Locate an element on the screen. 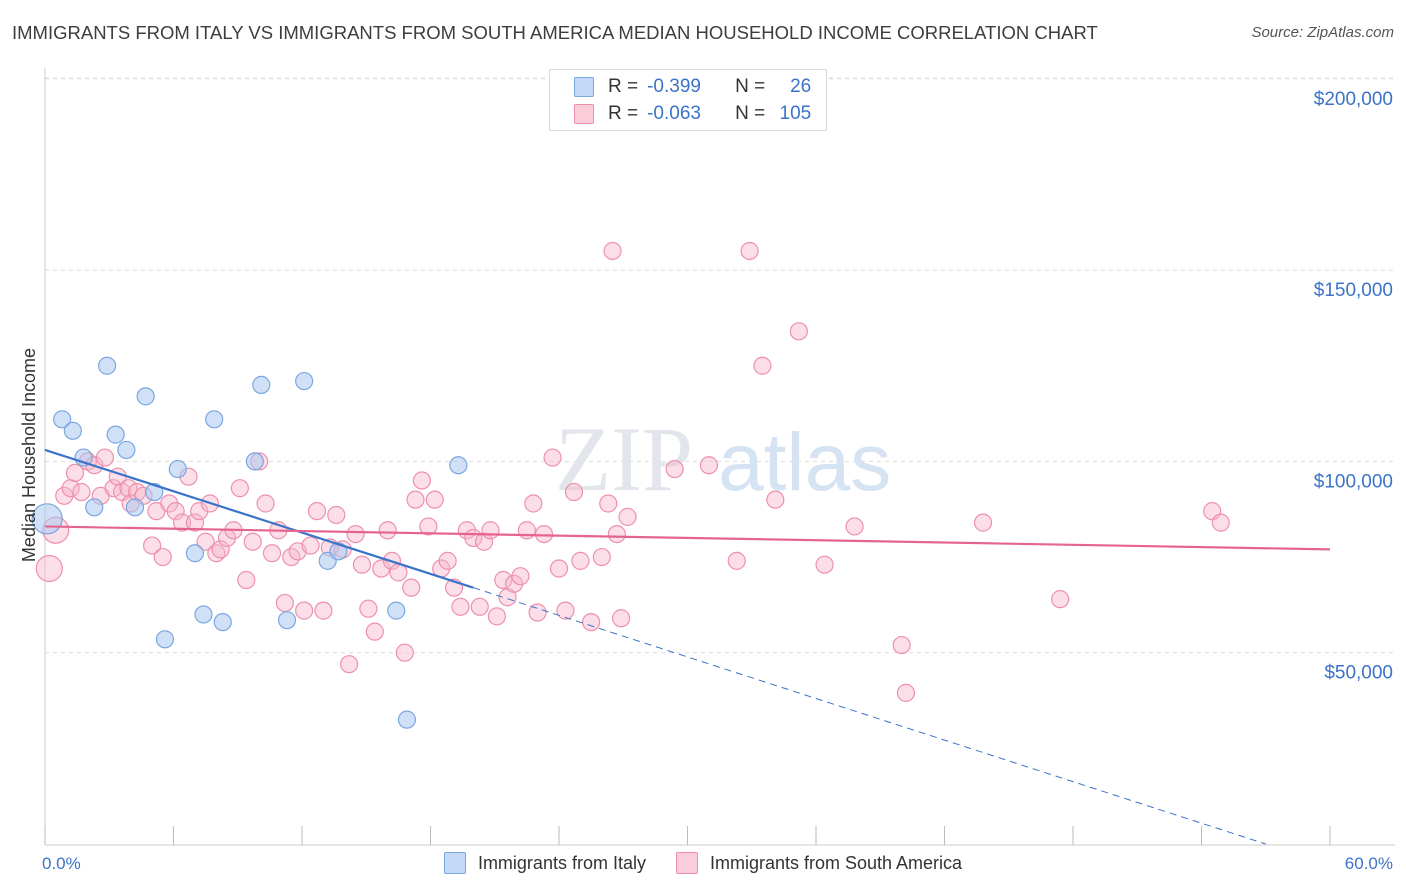 The width and height of the screenshot is (1406, 892). legend-r-label-sa: R = is located at coordinates (623, 113).